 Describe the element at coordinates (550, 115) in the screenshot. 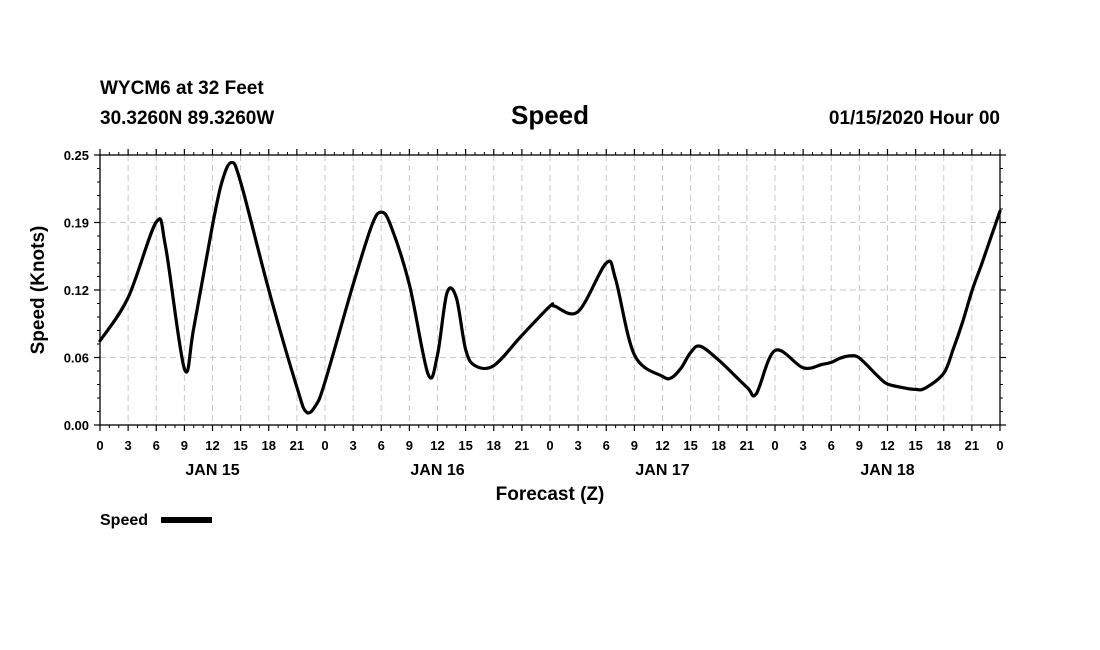

I see `chart-title: Speed` at that location.